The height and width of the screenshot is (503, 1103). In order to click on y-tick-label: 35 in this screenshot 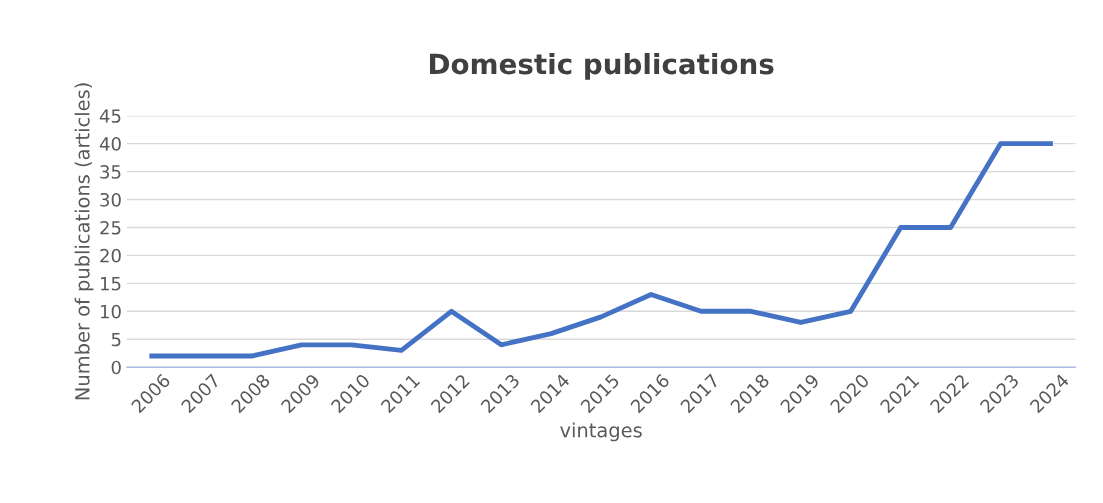, I will do `click(110, 172)`.